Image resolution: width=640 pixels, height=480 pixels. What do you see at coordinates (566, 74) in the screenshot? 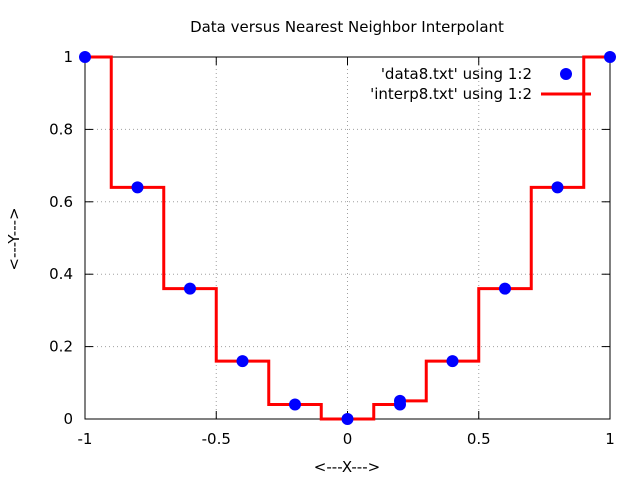
I see `legend-marker-data` at bounding box center [566, 74].